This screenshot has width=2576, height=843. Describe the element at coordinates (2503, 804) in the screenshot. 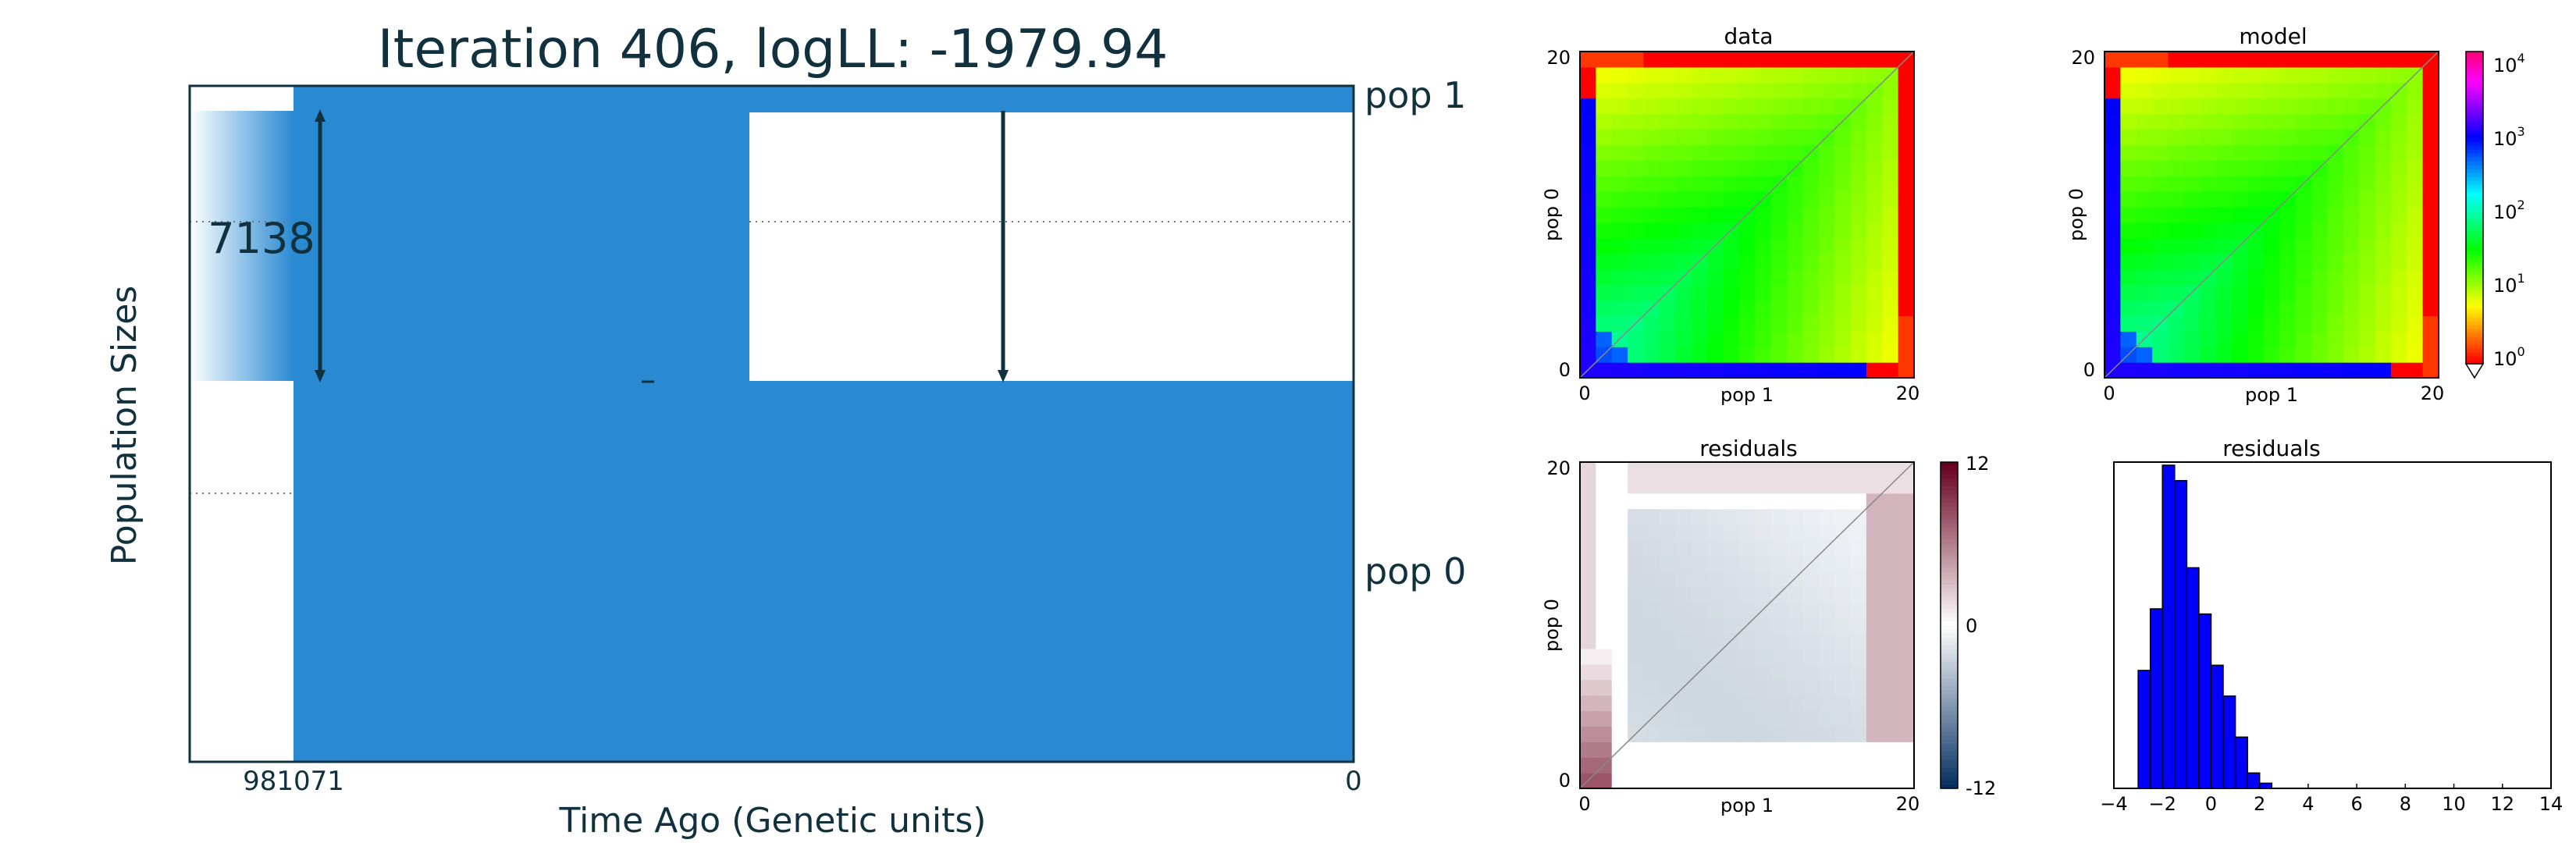

I see `histogram-tick-label: 12` at that location.